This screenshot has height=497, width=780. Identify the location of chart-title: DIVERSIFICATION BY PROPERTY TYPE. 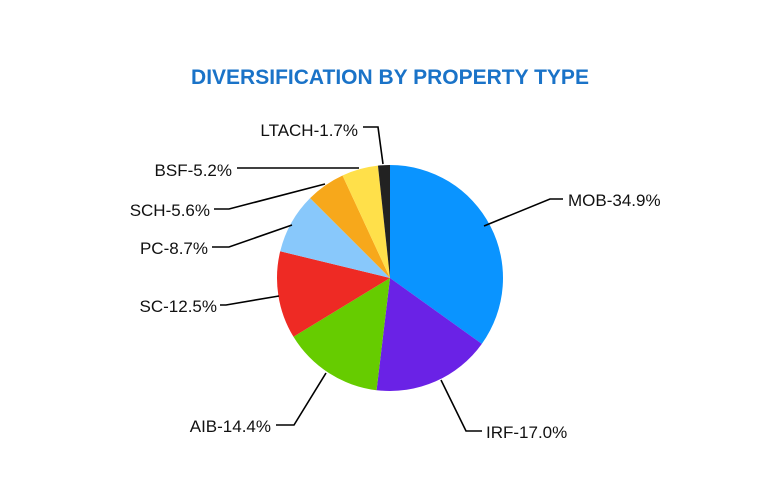
(390, 77).